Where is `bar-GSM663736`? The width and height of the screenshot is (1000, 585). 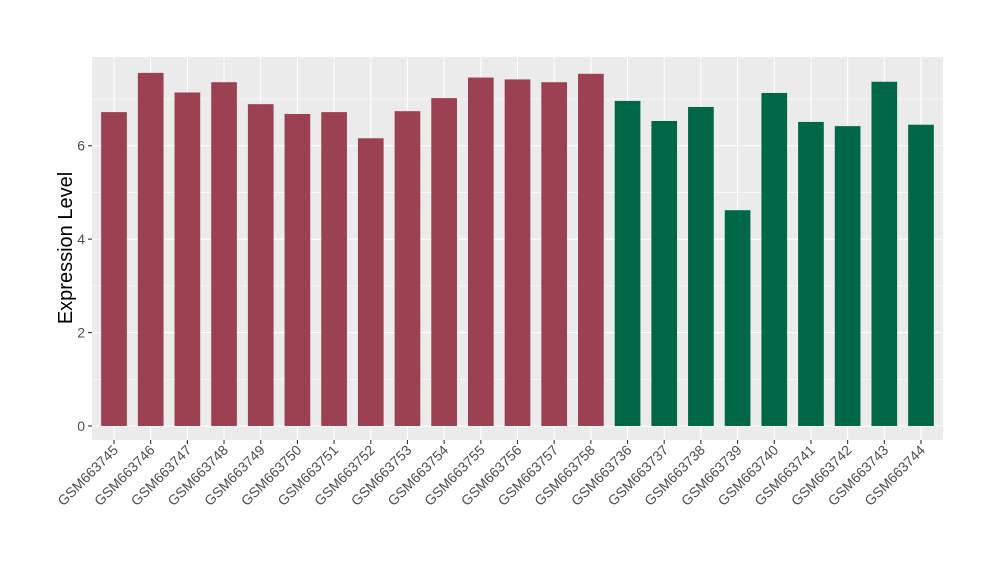
bar-GSM663736 is located at coordinates (627, 263).